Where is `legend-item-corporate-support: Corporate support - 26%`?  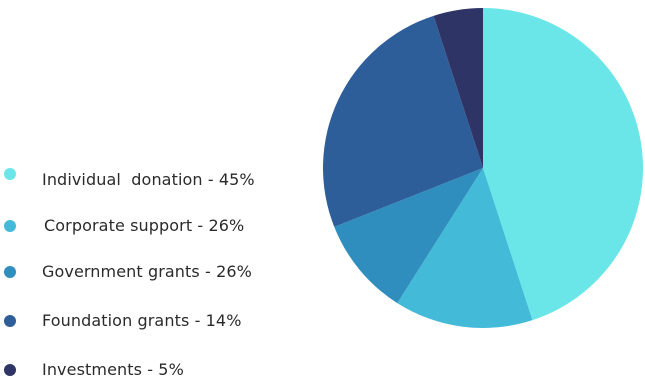
legend-item-corporate-support: Corporate support - 26% is located at coordinates (160, 226).